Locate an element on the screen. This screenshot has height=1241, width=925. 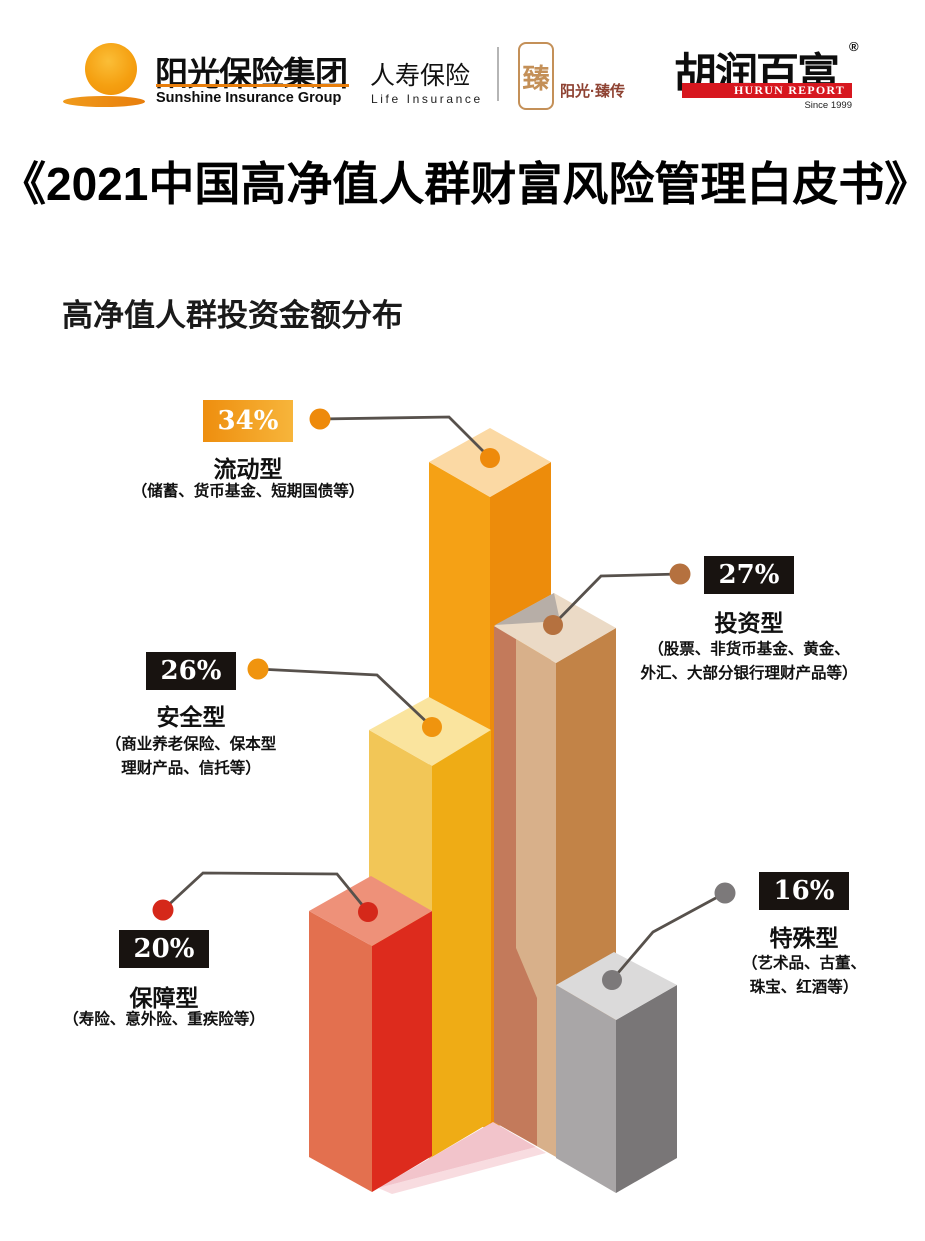
desc-line: 外汇、大部分银行理财产品等） is located at coordinates (749, 673).